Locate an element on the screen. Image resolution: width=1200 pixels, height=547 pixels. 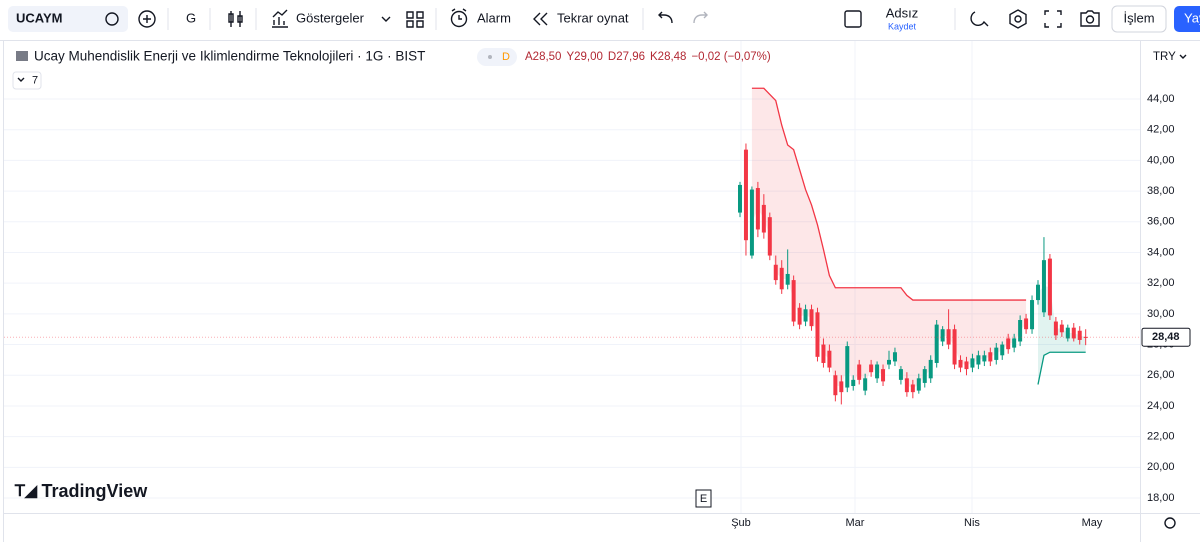
add-symbol-icon is located at coordinates (147, 19).